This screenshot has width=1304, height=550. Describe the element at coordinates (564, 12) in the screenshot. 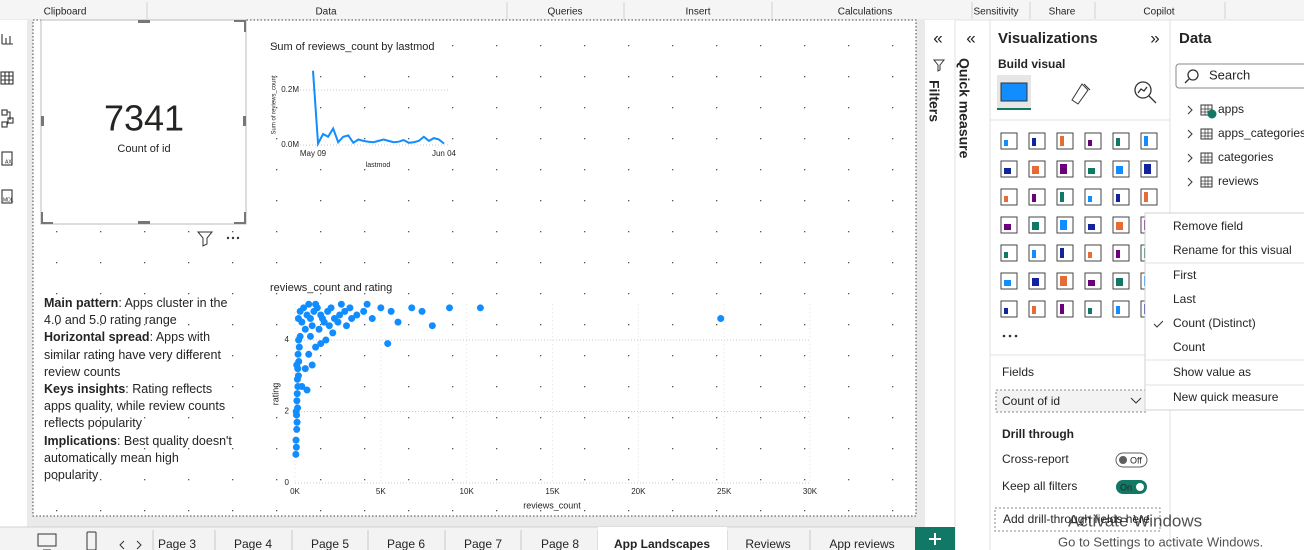

I see `ribbon-group-label: Queries` at that location.